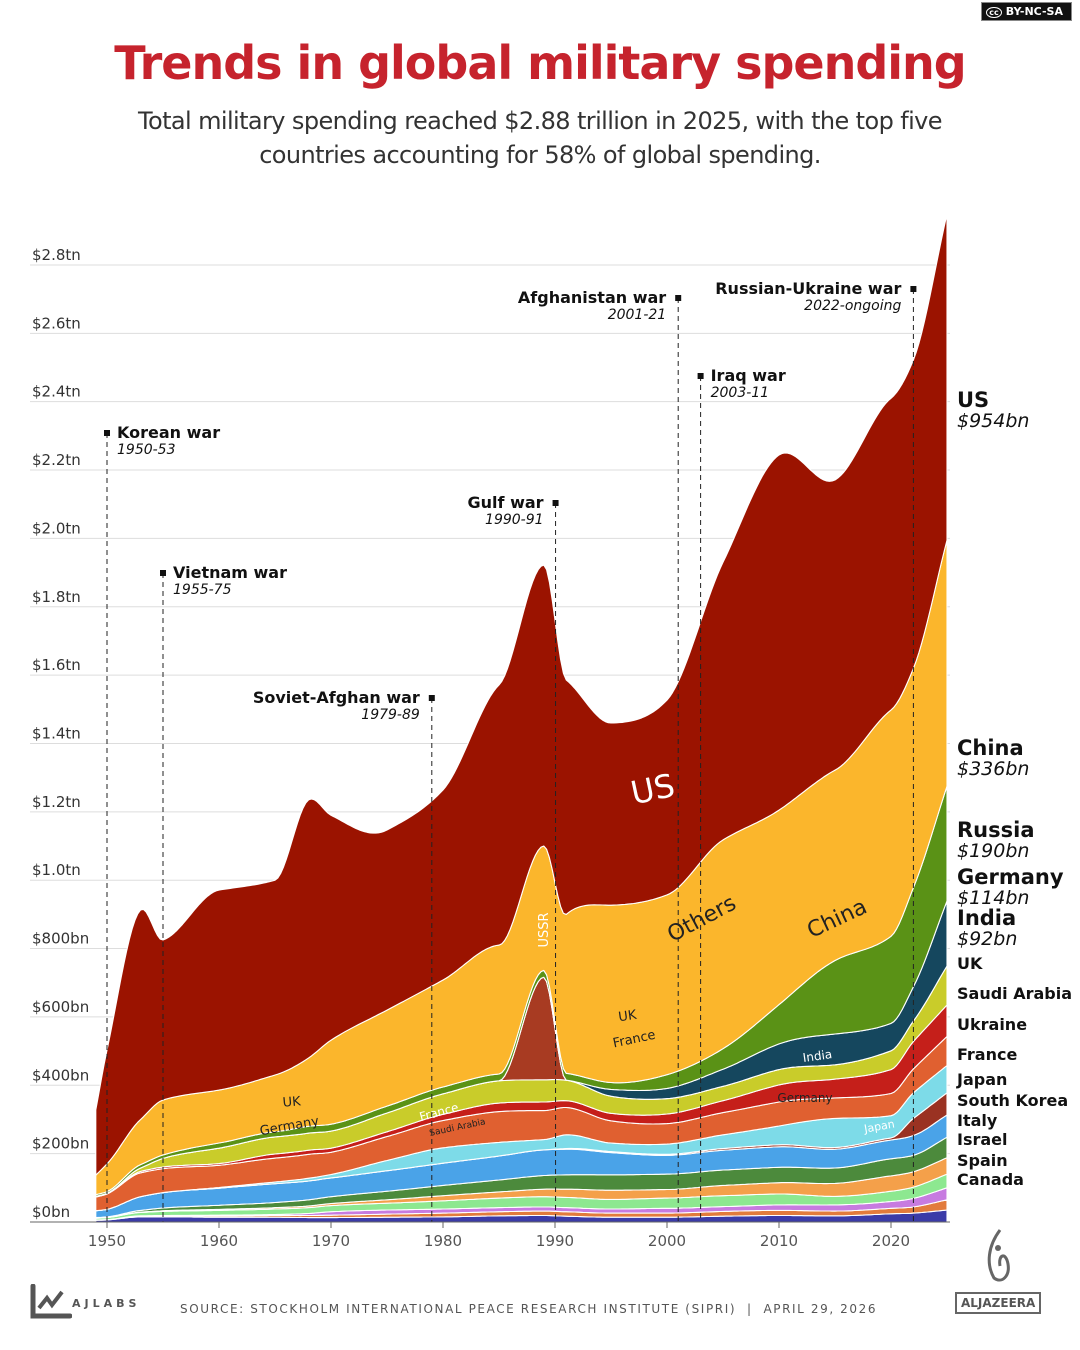 This screenshot has width=1080, height=1350. I want to click on in-chart-label-japan_late: Japan, so click(878, 1126).